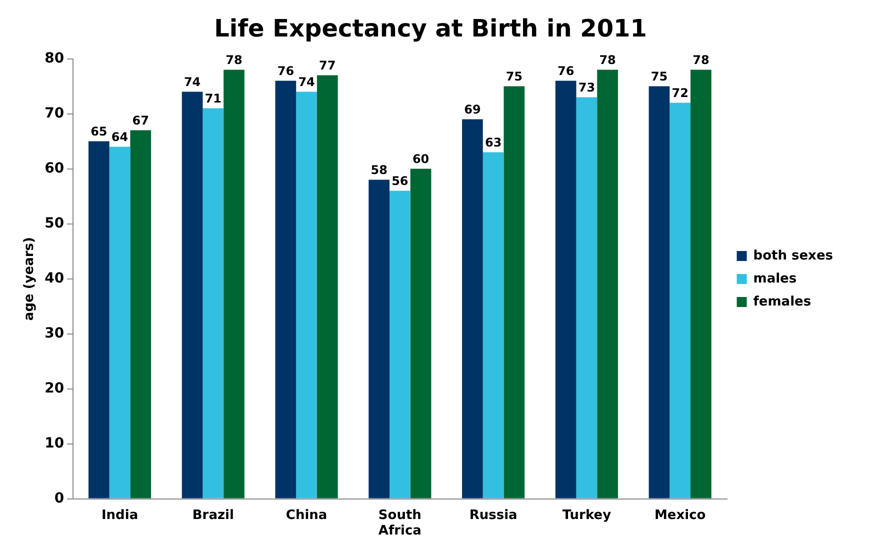 The image size is (871, 554). Describe the element at coordinates (213, 98) in the screenshot. I see `data-label: 71` at that location.